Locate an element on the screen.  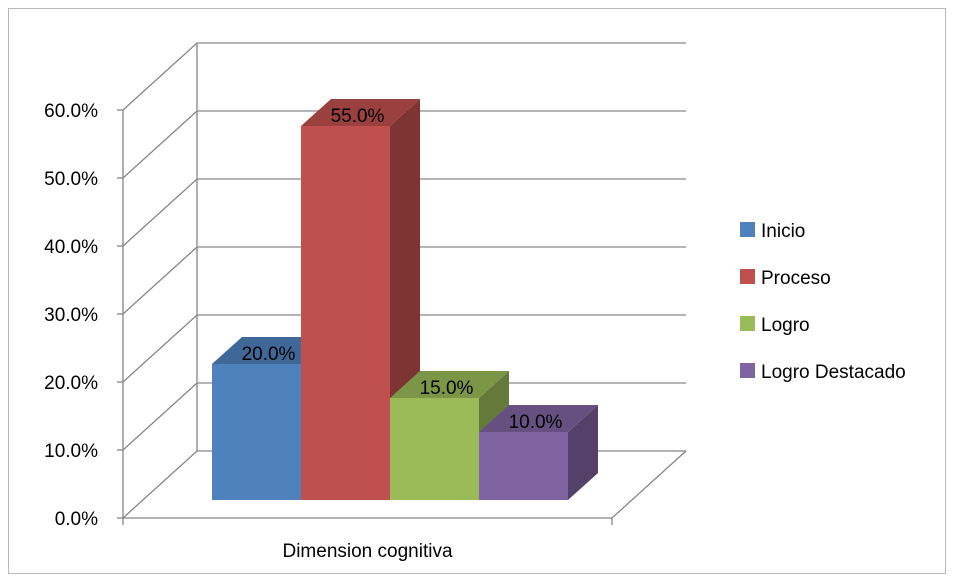
y-tick-label: 10.0% is located at coordinates (71, 451).